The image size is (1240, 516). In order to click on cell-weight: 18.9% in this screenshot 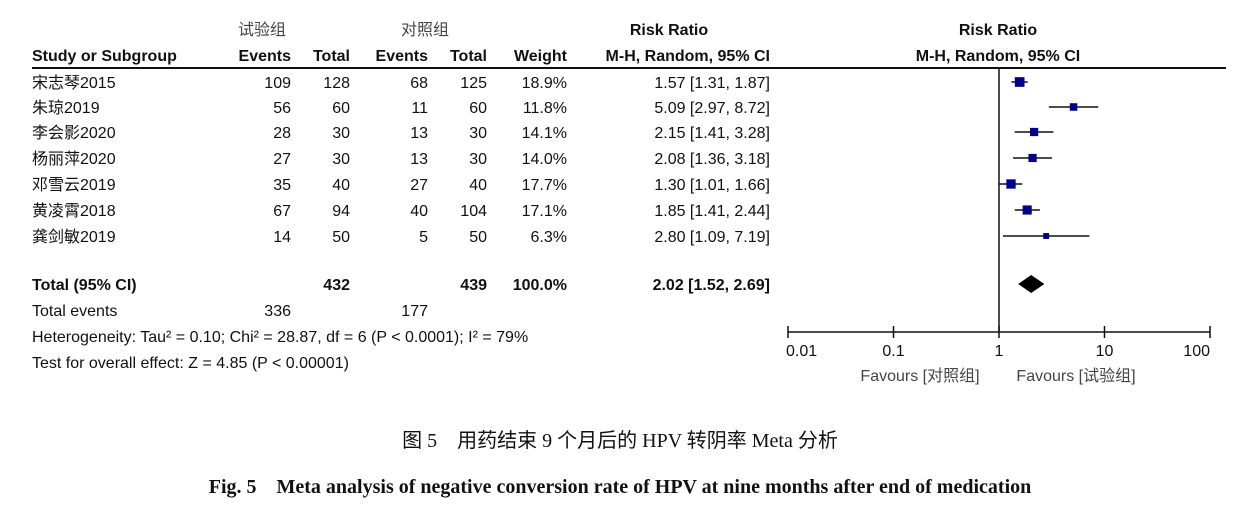, I will do `click(544, 83)`.